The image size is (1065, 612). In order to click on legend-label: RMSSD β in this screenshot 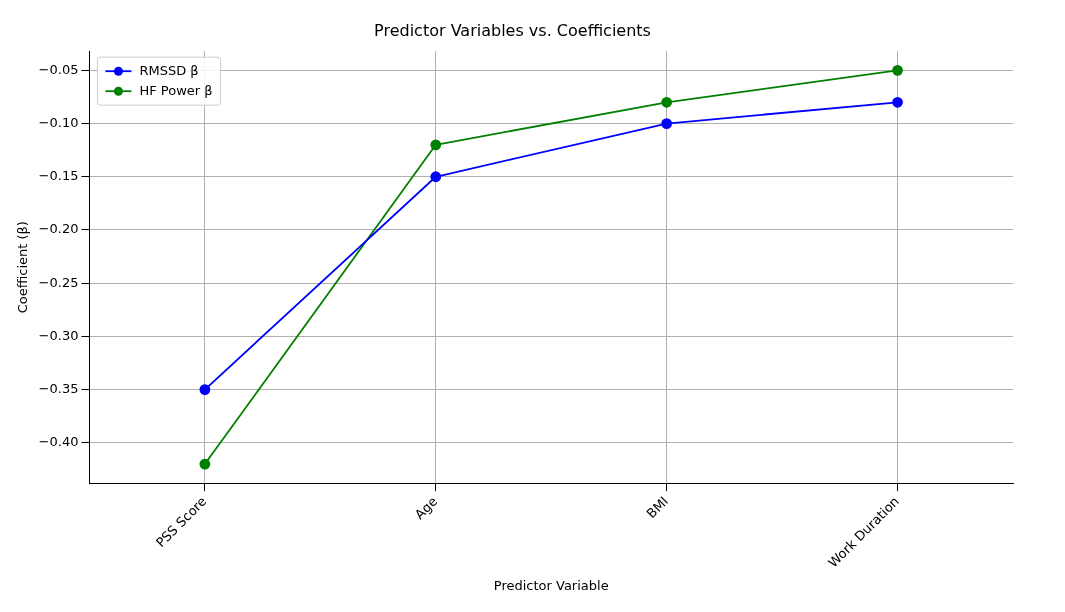, I will do `click(169, 70)`.